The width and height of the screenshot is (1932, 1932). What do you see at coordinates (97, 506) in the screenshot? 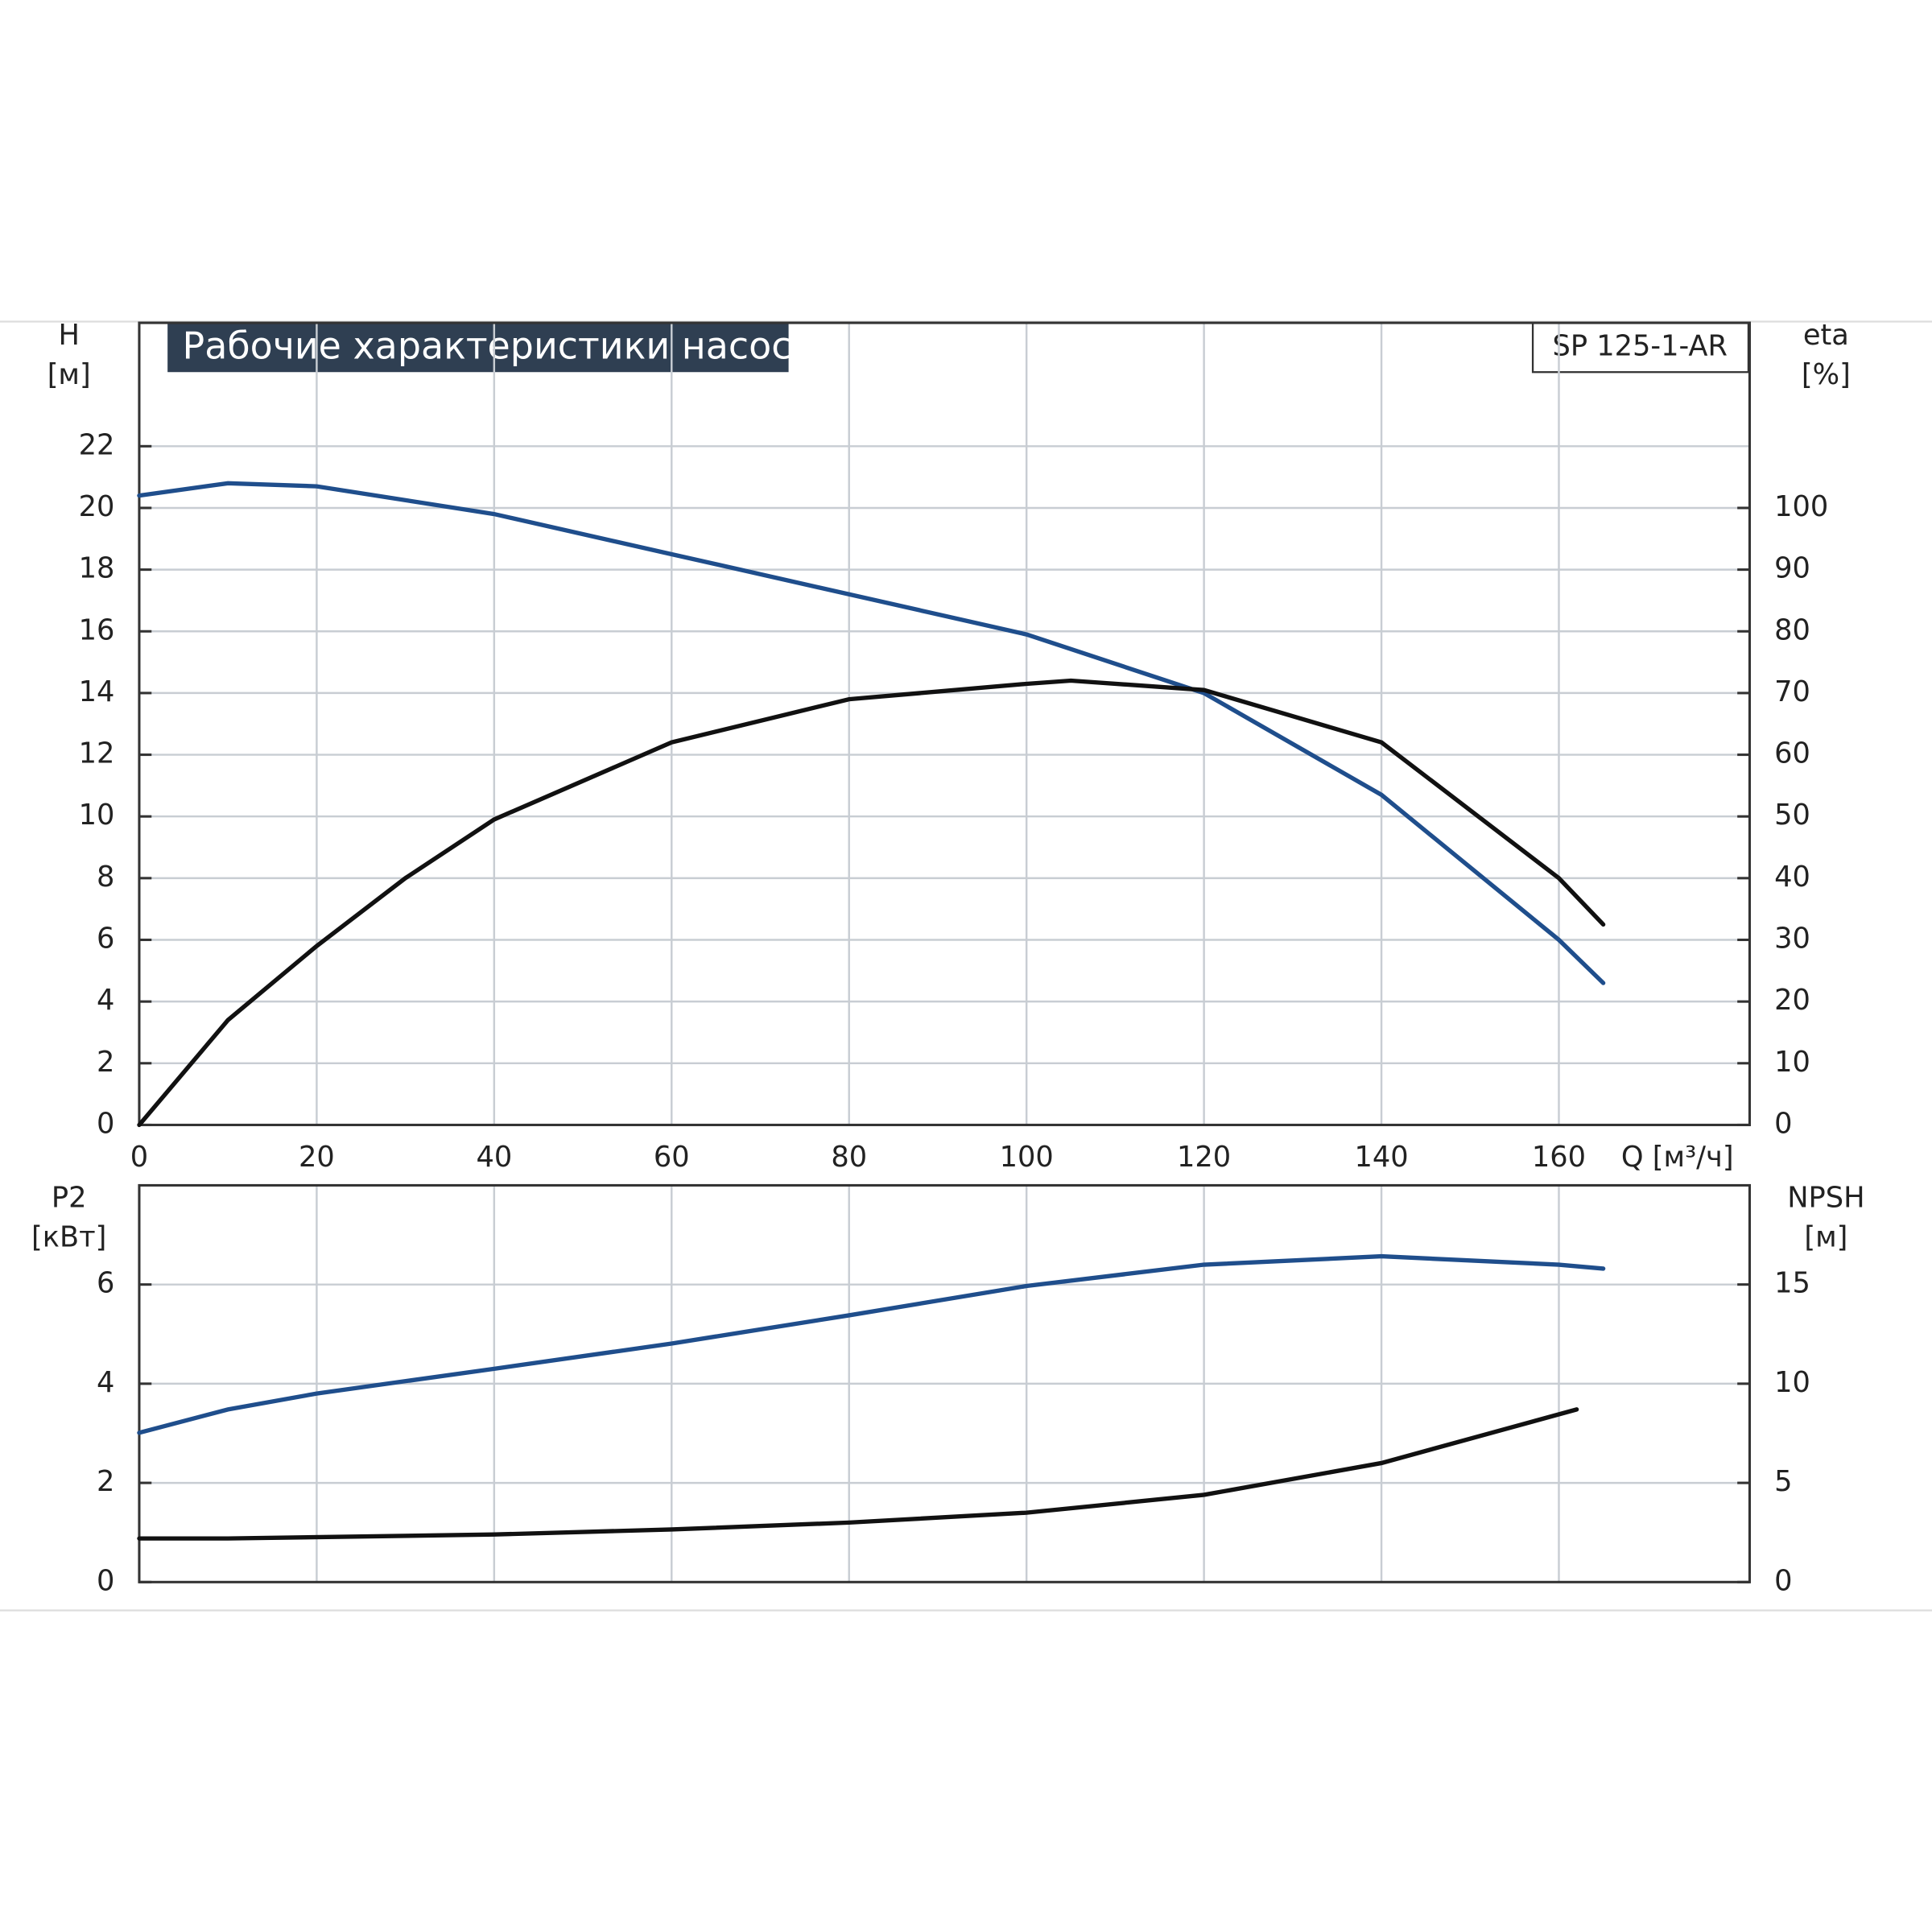
I see `y-tick-label: 20` at bounding box center [97, 506].